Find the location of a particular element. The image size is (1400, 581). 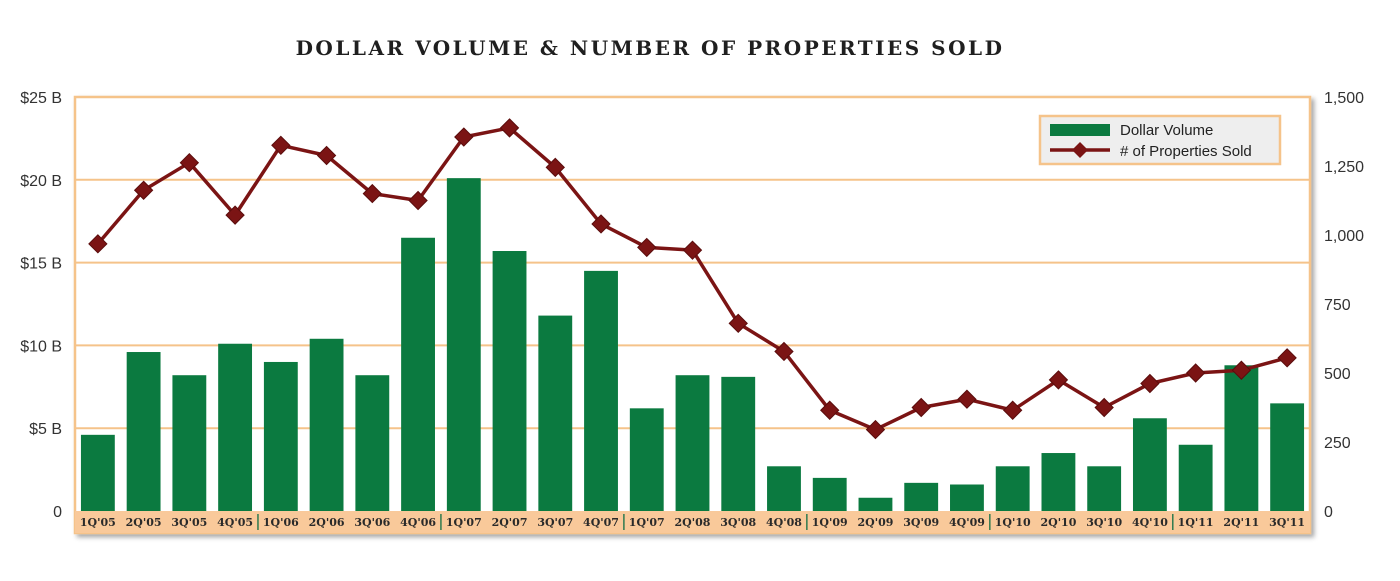

x-tick-label: 3Q'05 is located at coordinates (189, 522).